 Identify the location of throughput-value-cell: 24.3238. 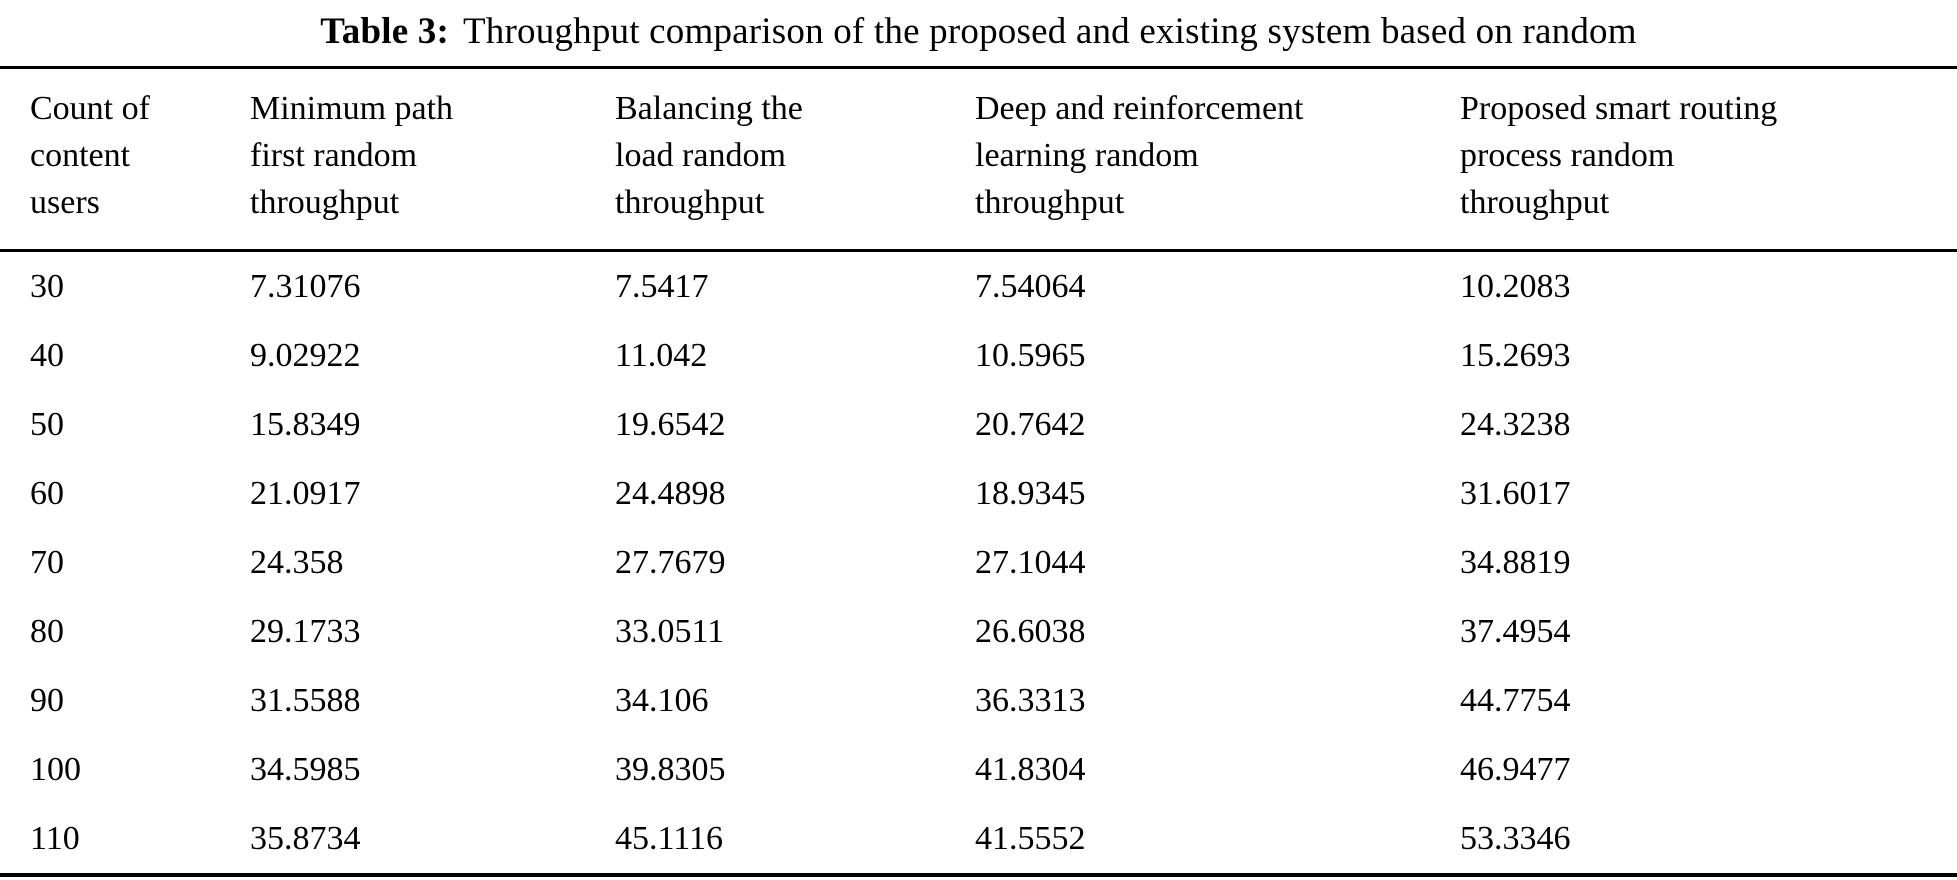
(1515, 424).